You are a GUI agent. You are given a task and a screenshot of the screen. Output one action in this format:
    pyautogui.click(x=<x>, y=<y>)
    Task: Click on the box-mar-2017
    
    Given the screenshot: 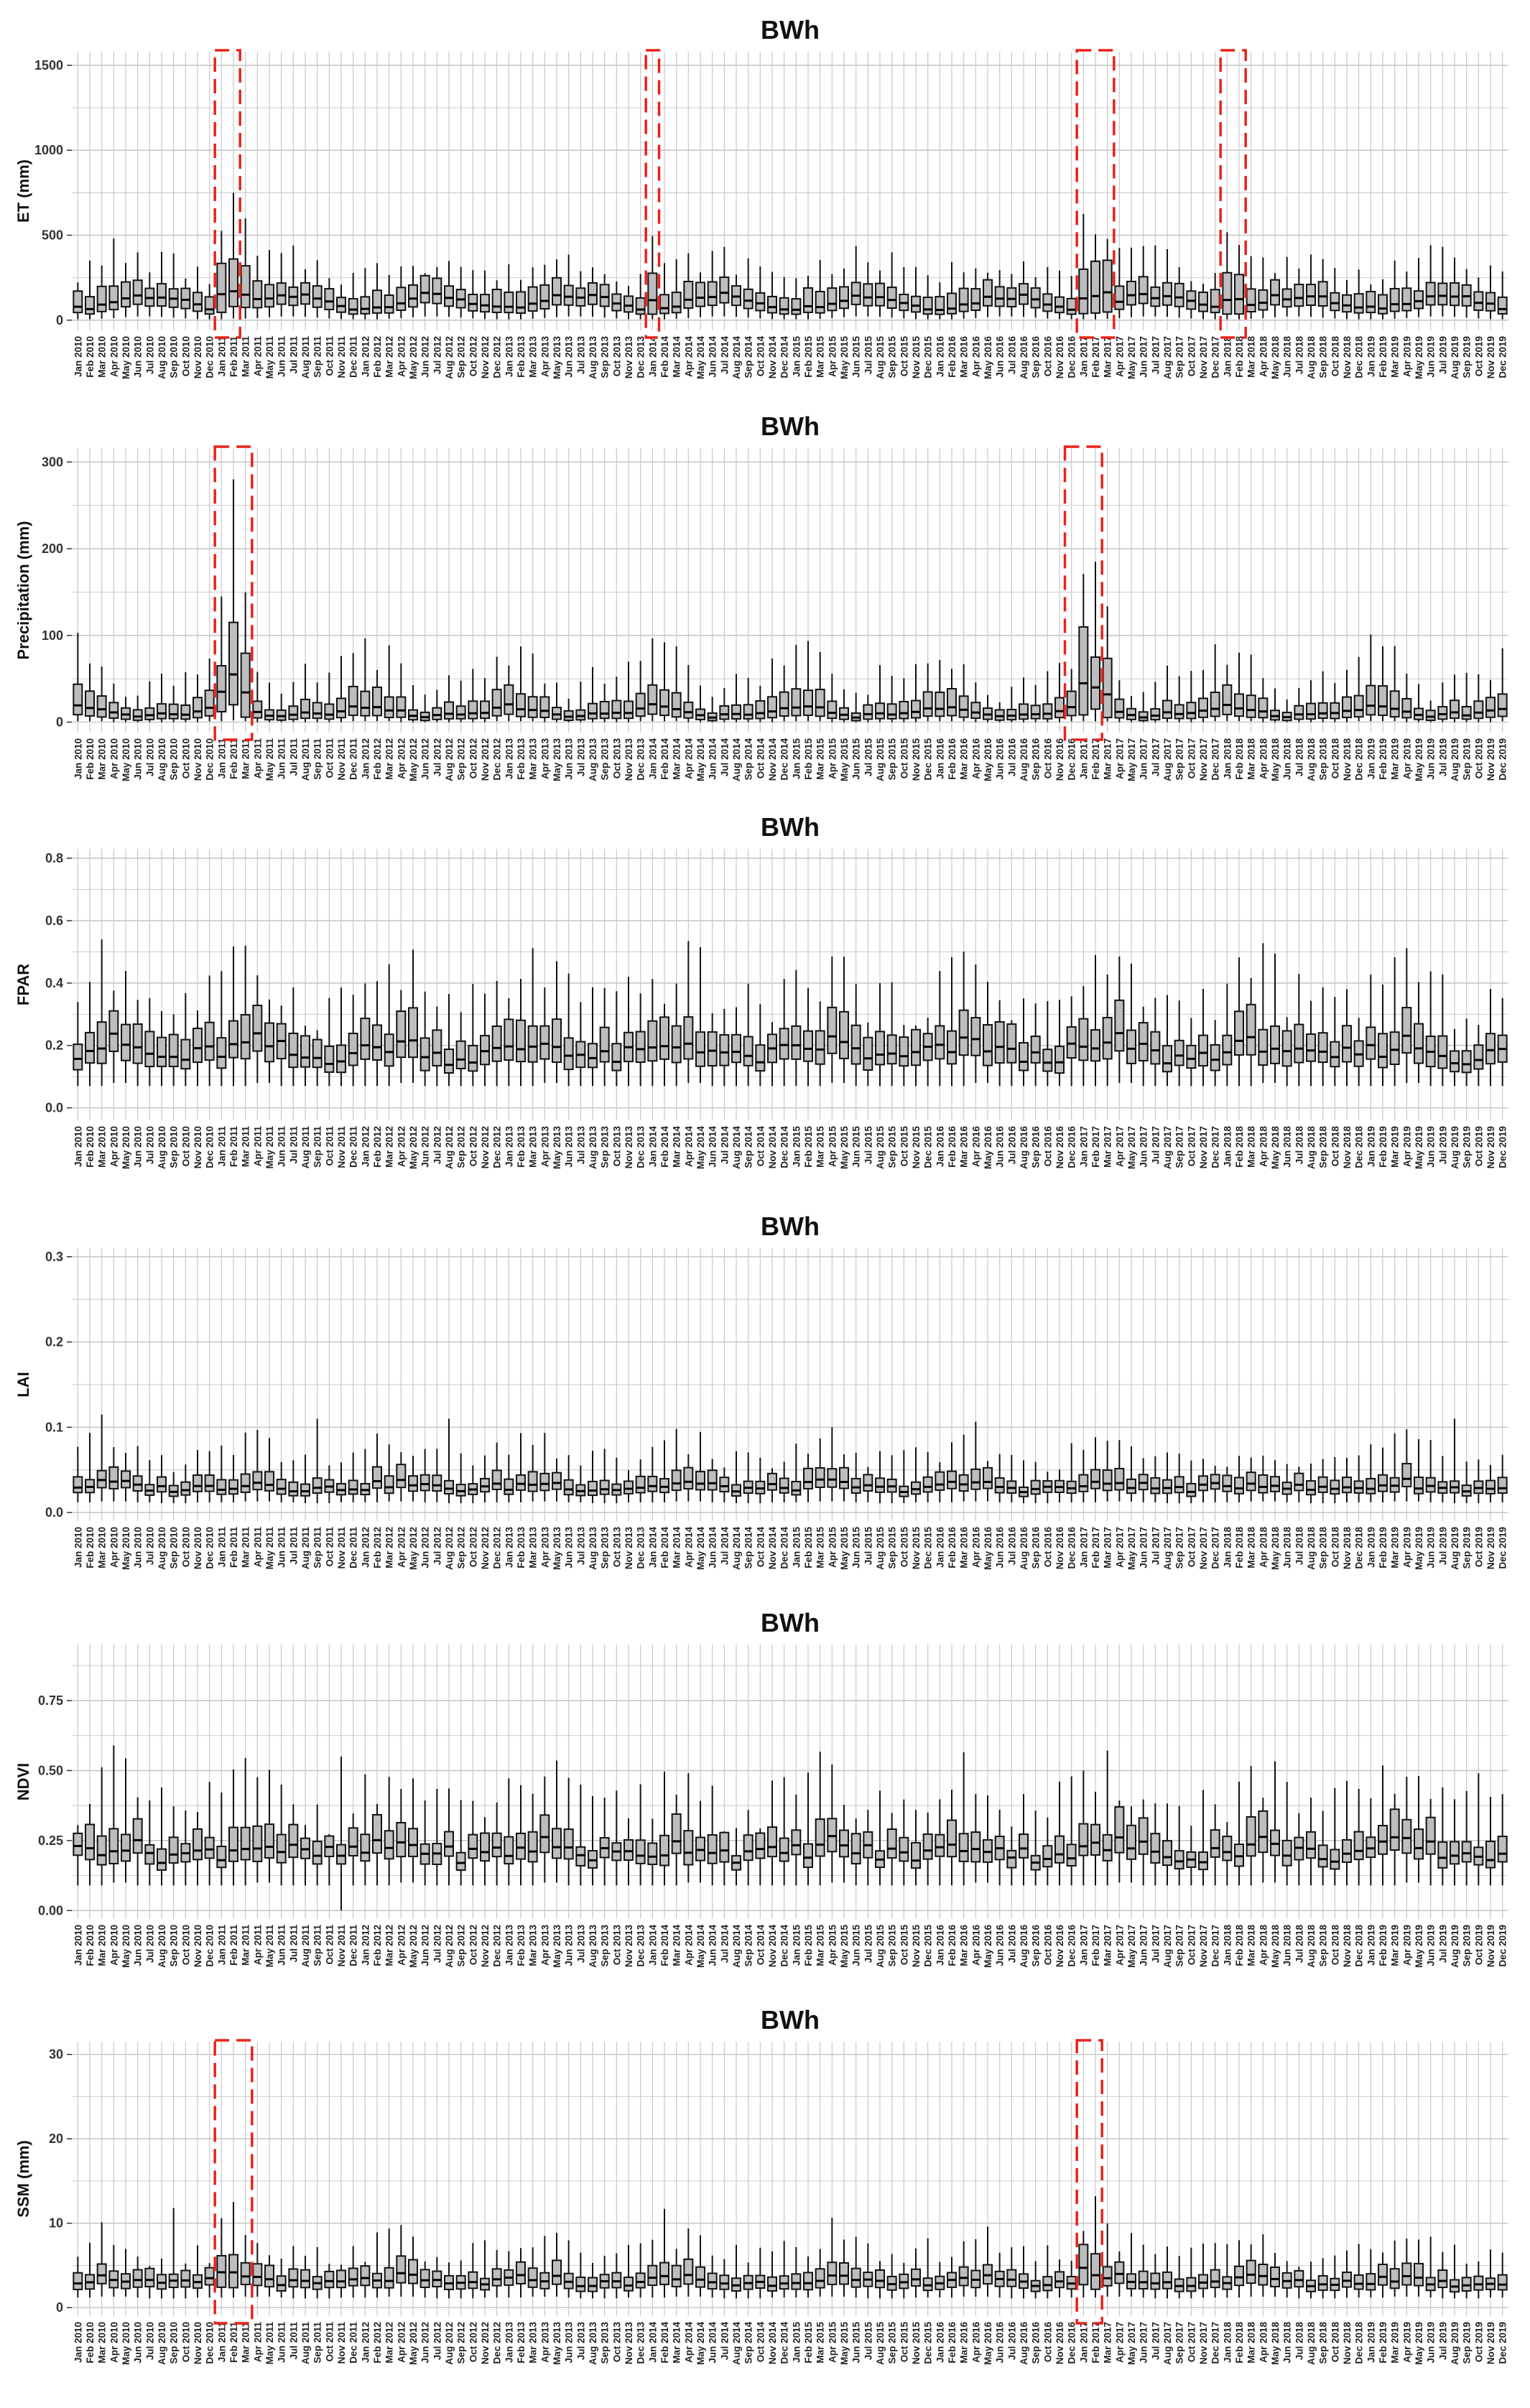 What is the action you would take?
    pyautogui.click(x=1107, y=278)
    